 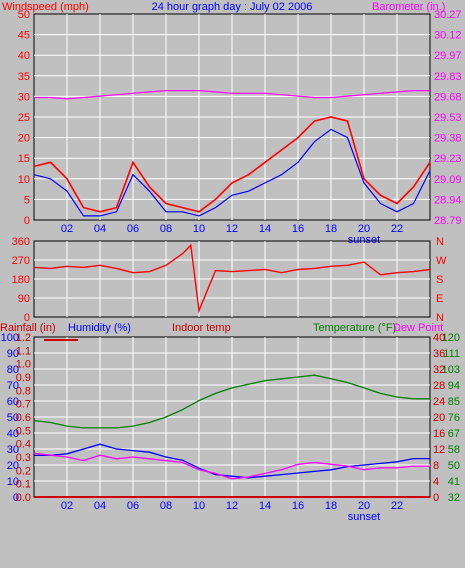 What do you see at coordinates (418, 328) in the screenshot?
I see `legend-dewpoint: Dew Point` at bounding box center [418, 328].